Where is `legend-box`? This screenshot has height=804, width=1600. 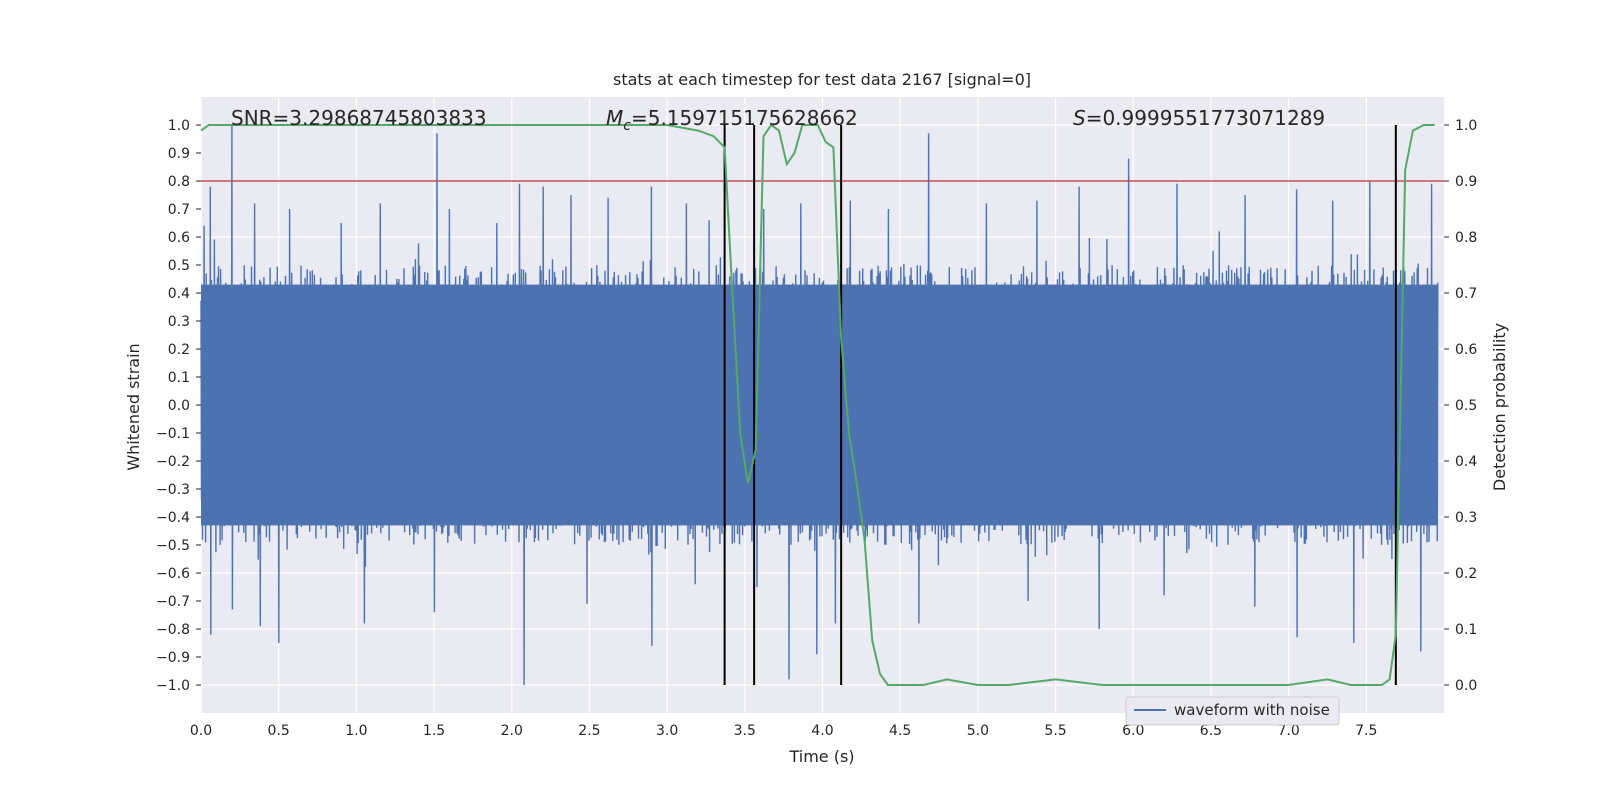
legend-box is located at coordinates (1232, 711).